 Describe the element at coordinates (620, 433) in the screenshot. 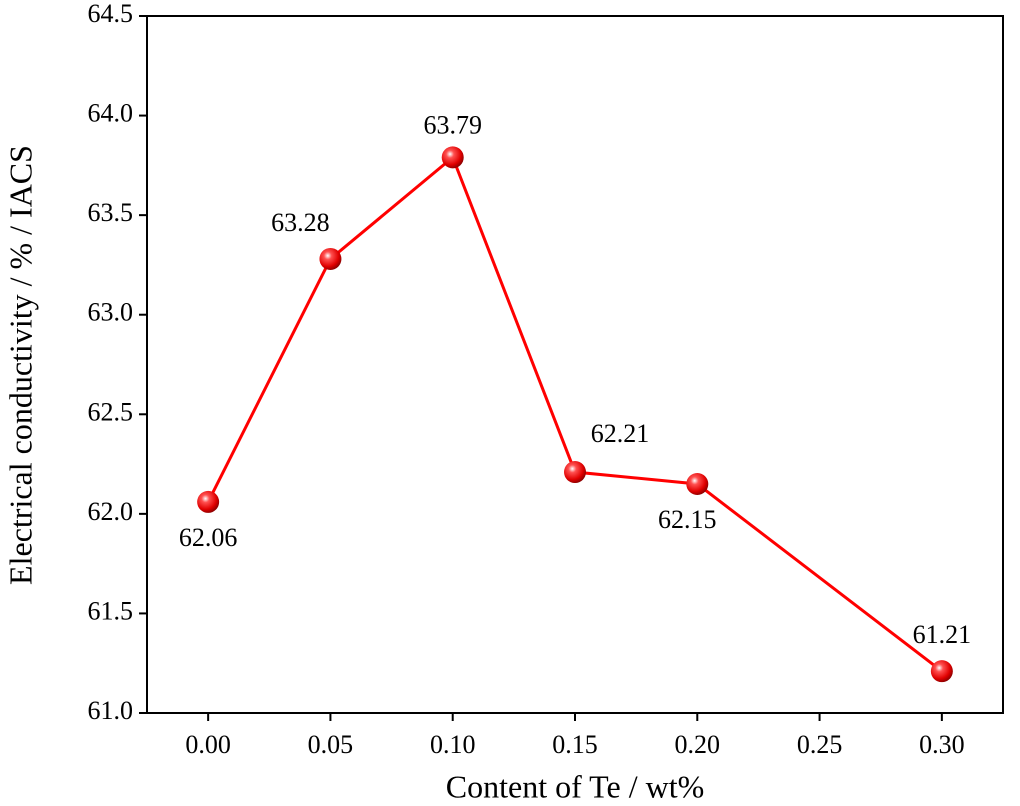

I see `data-label: 62.21` at that location.